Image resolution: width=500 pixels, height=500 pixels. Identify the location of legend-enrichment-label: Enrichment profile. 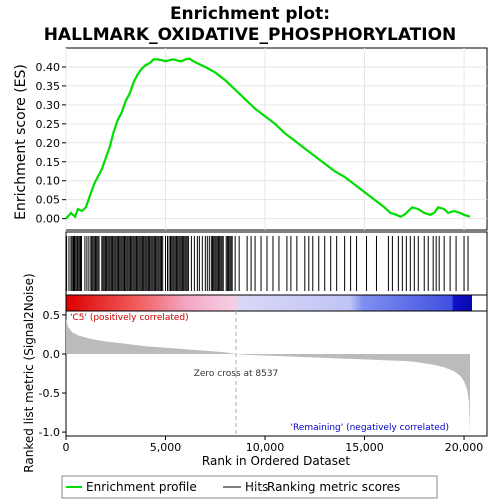
(141, 487).